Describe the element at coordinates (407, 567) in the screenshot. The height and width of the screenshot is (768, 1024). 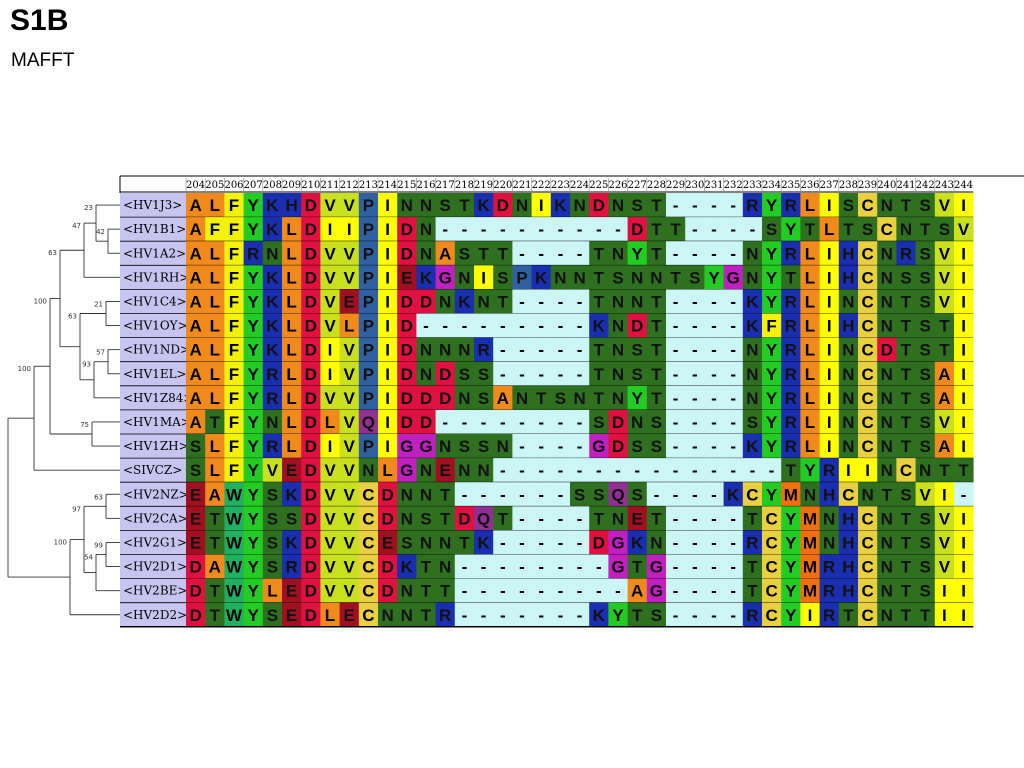
I see `residue-letter: K` at that location.